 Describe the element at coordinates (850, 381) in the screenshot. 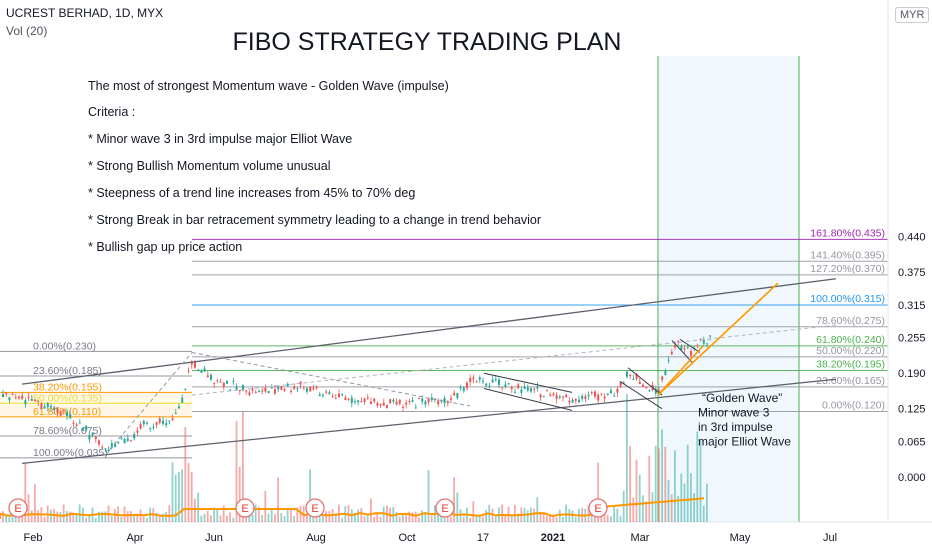

I see `fib-right-label: 23.60%(0.165)` at that location.